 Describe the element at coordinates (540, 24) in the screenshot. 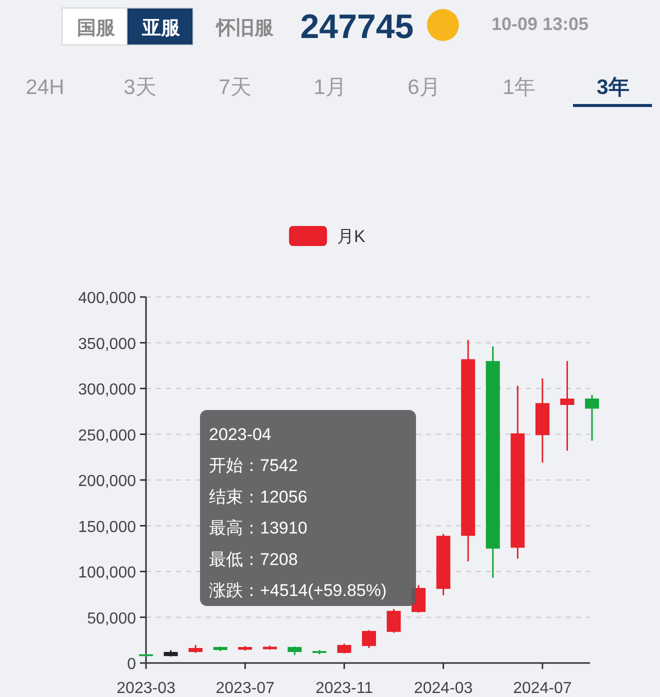

I see `text: 10-09 13:05` at that location.